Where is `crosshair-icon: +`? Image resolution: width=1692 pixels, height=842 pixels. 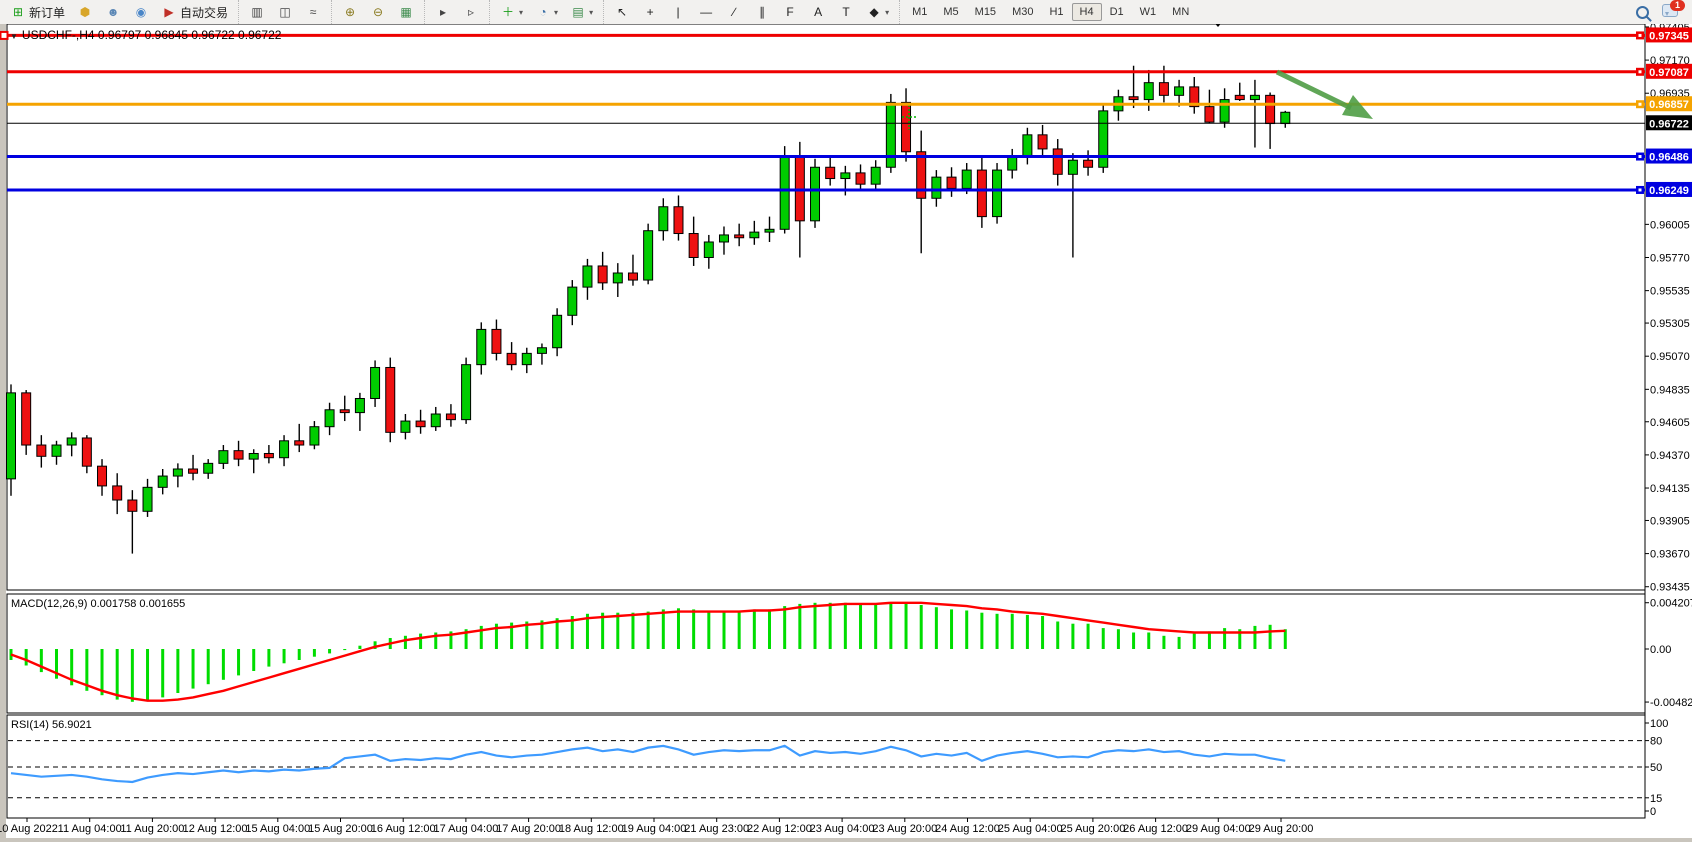
crosshair-icon: + is located at coordinates (650, 12).